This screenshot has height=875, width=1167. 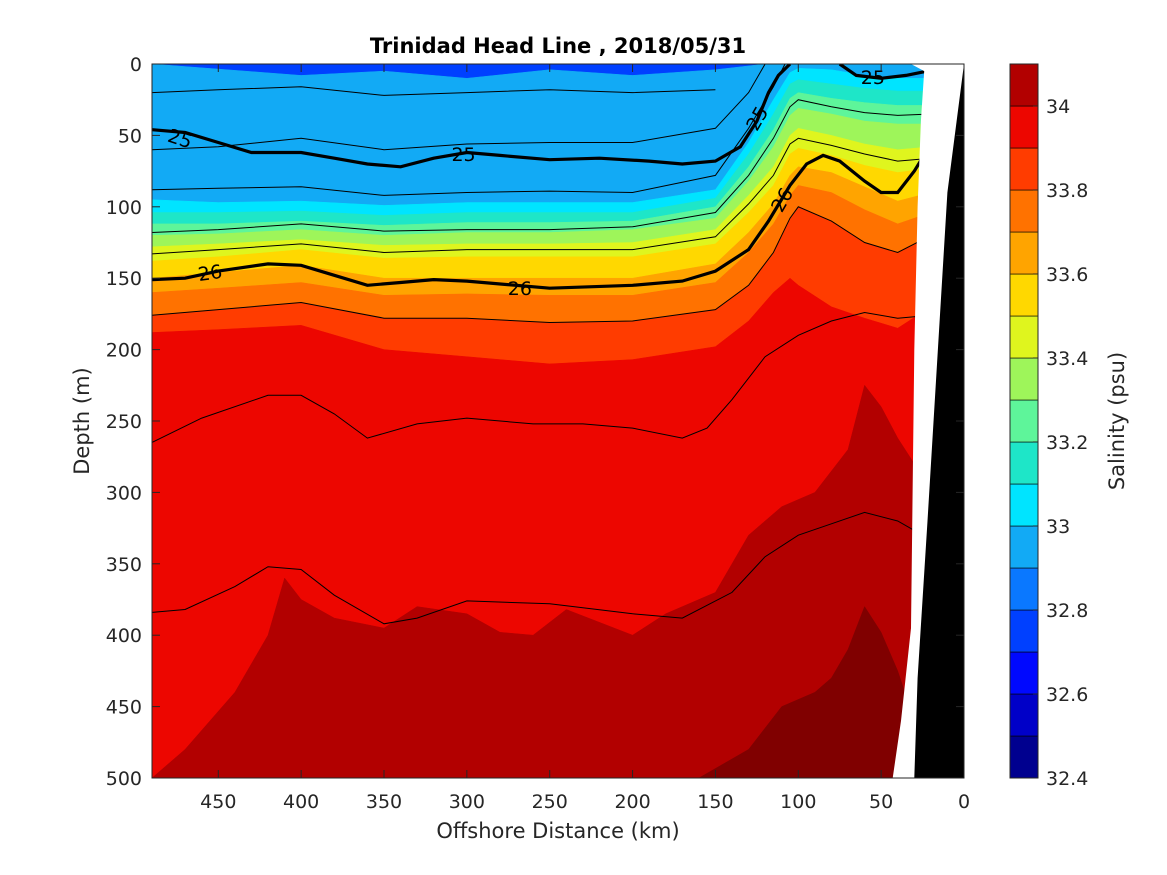 I want to click on x-tick-label: 100, so click(x=798, y=802).